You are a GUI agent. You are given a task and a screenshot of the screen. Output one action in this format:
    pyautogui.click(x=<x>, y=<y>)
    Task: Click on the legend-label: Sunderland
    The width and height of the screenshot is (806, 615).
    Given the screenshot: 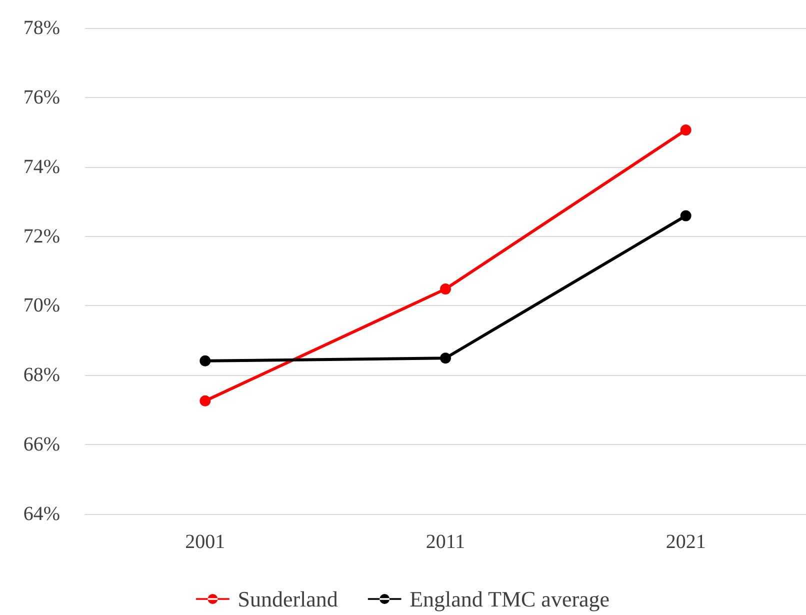 What is the action you would take?
    pyautogui.click(x=288, y=599)
    